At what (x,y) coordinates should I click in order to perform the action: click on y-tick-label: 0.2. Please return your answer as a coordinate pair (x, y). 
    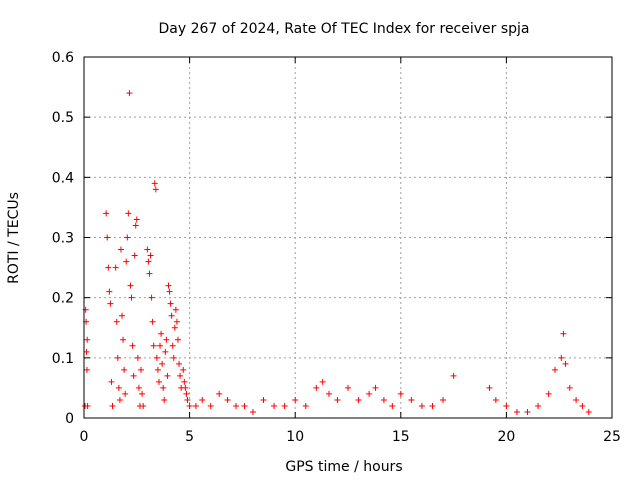
    Looking at the image, I should click on (63, 299).